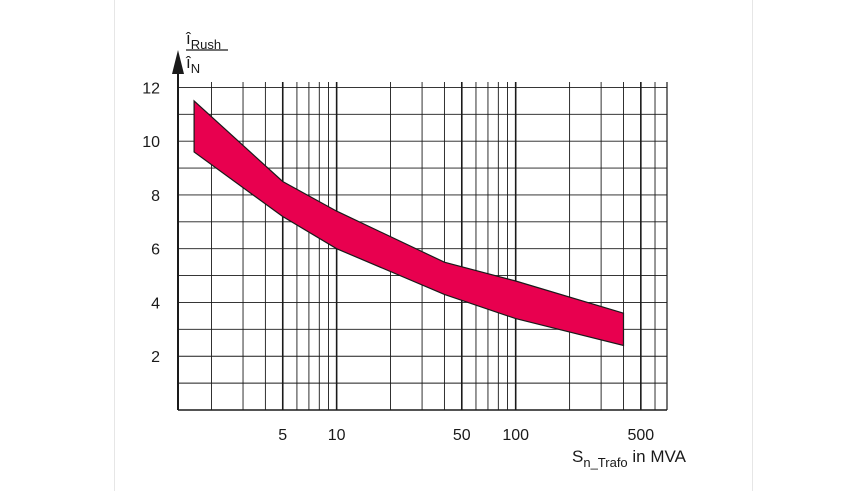 Image resolution: width=857 pixels, height=491 pixels. What do you see at coordinates (629, 458) in the screenshot?
I see `x-axis-label: Sn_Trafo in MVA` at bounding box center [629, 458].